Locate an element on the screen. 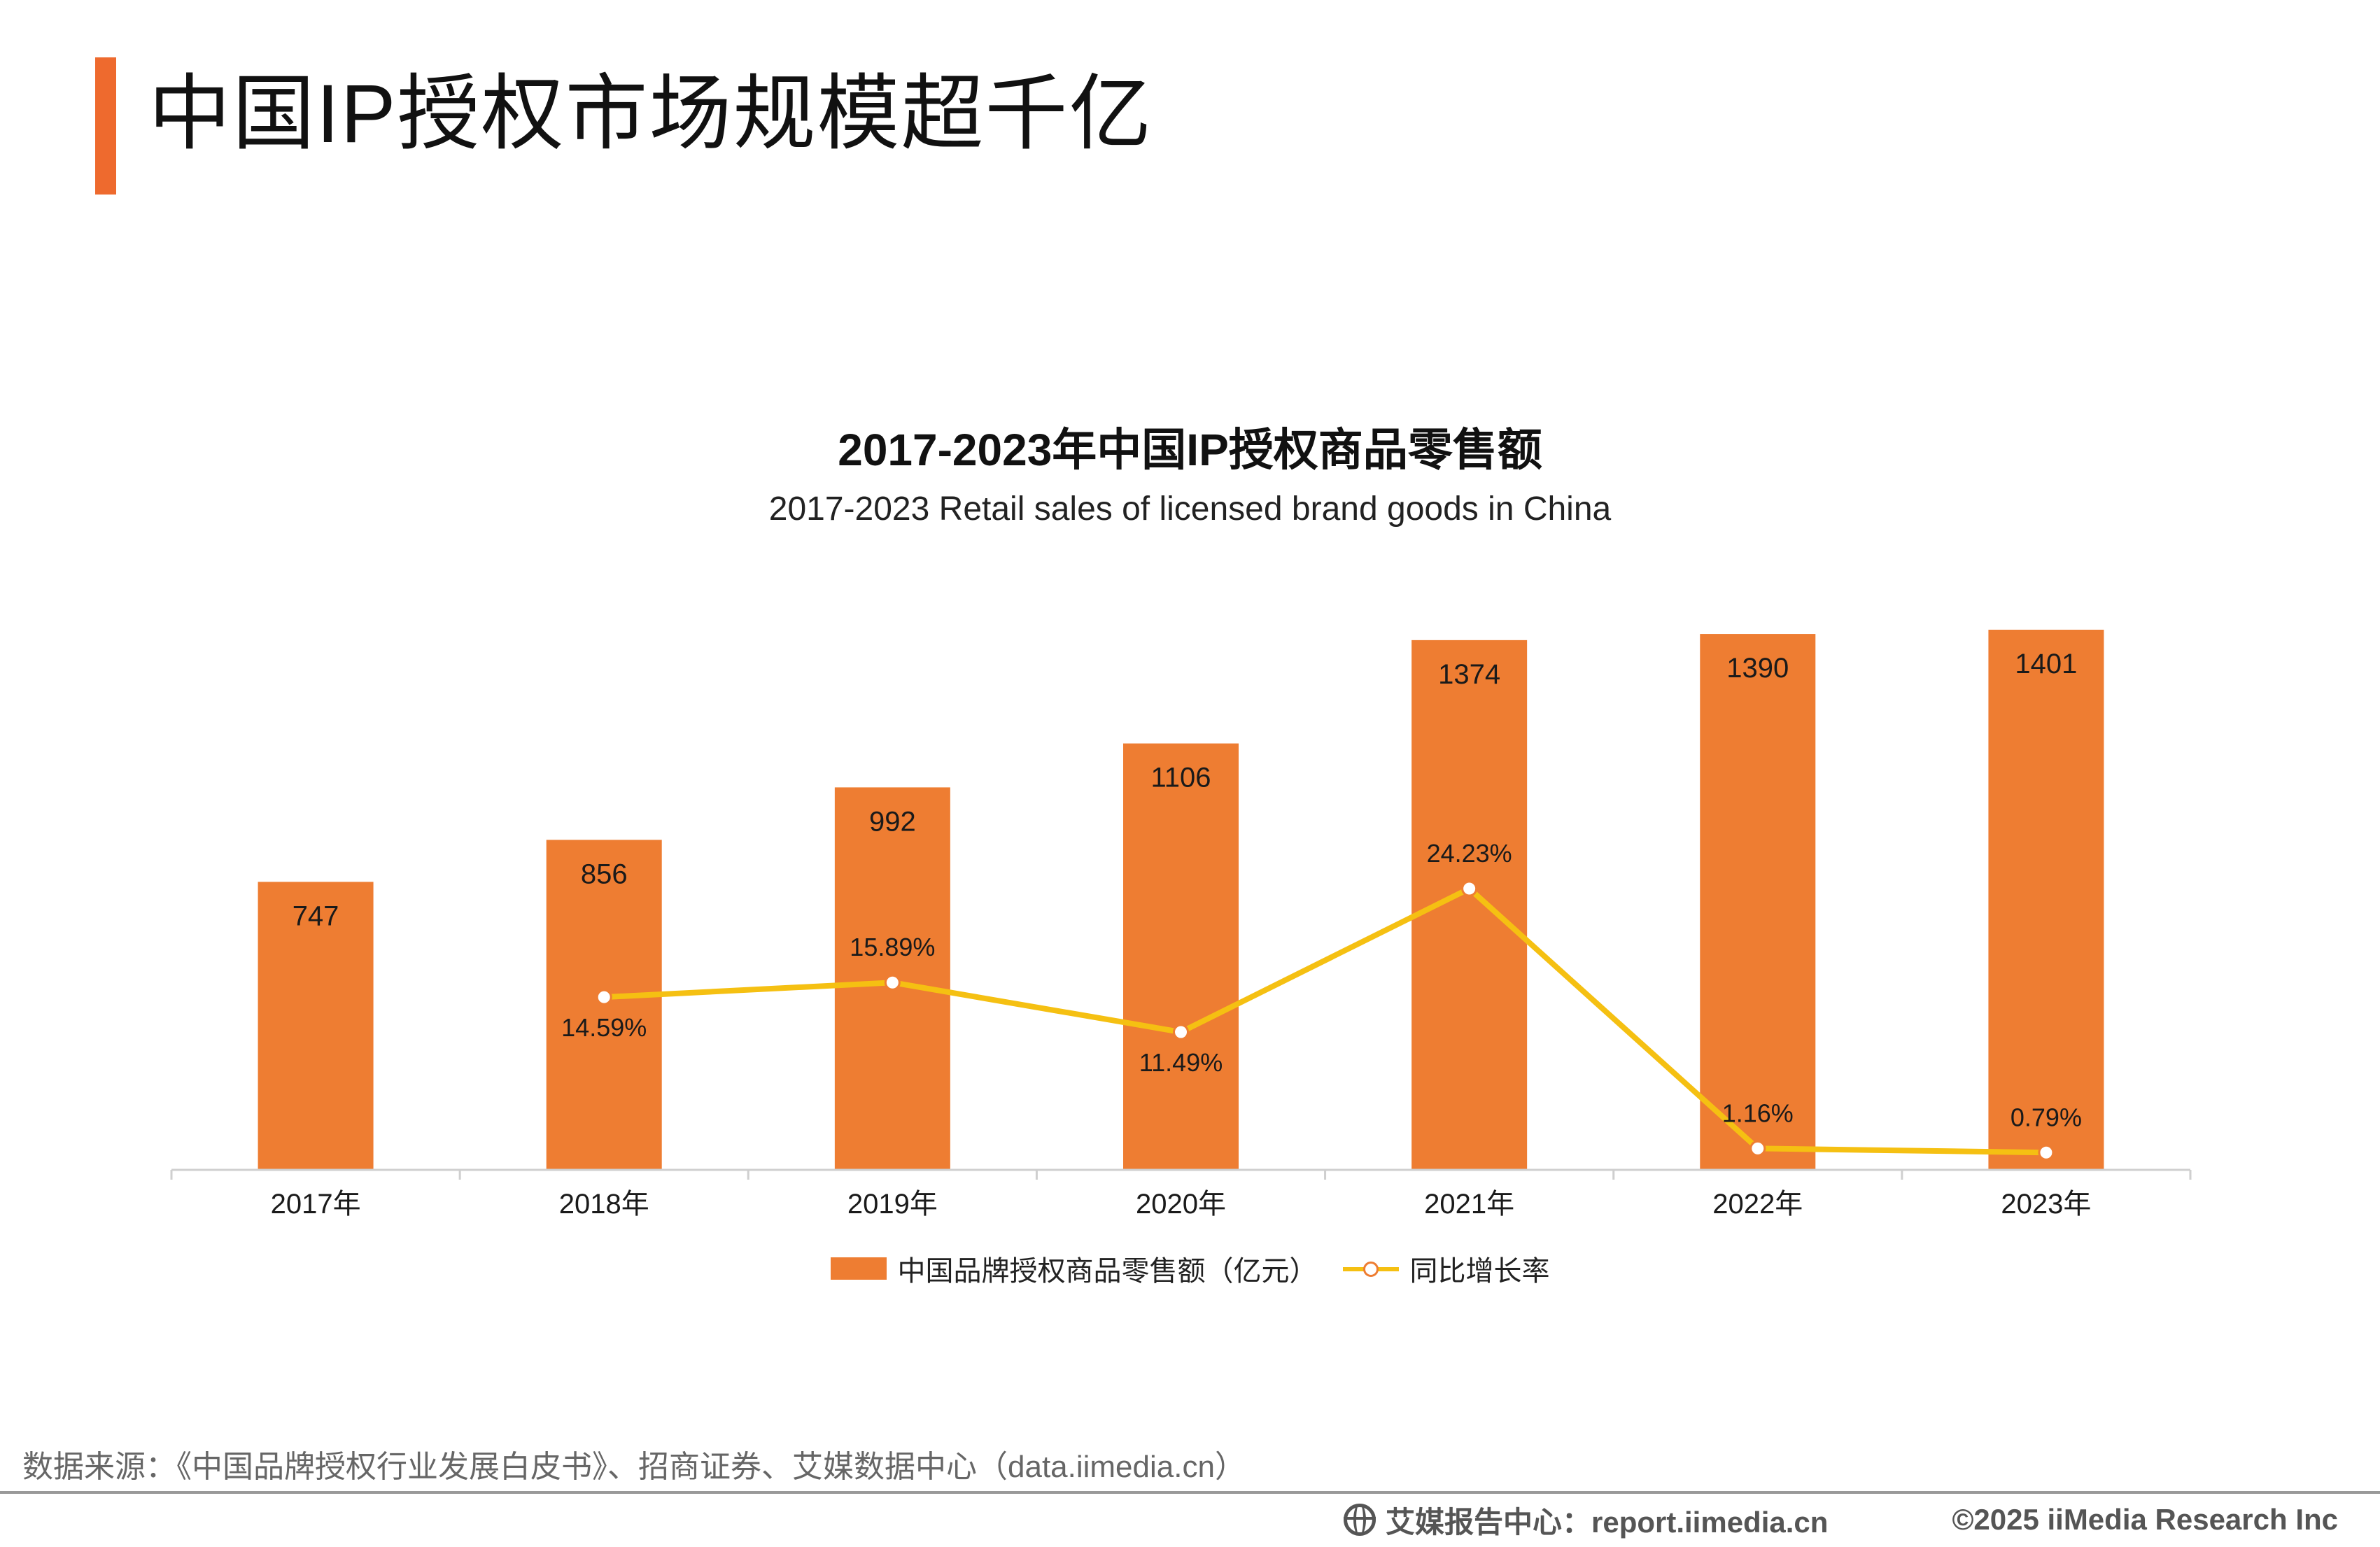 The height and width of the screenshot is (1547, 2380). legend-item-sales: 中国品牌授权商品零售额（亿元） is located at coordinates (1074, 1269).